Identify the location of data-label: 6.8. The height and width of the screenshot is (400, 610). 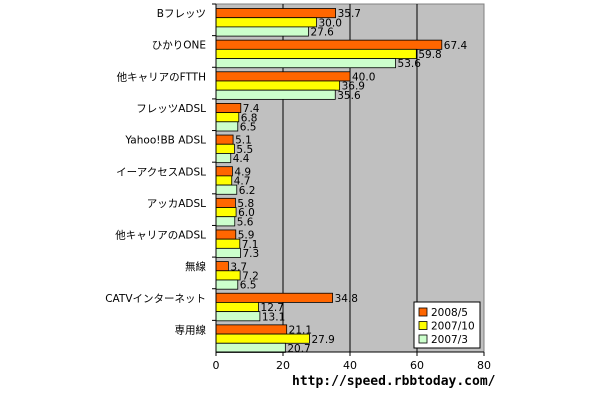
(249, 118).